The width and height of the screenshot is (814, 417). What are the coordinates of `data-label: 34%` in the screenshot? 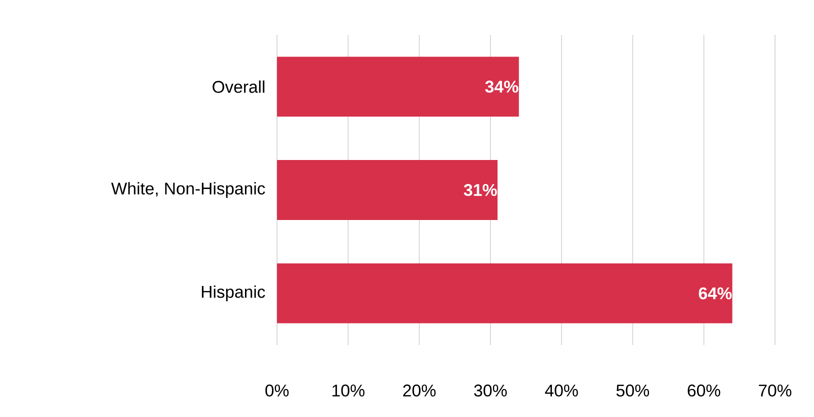 It's located at (501, 86).